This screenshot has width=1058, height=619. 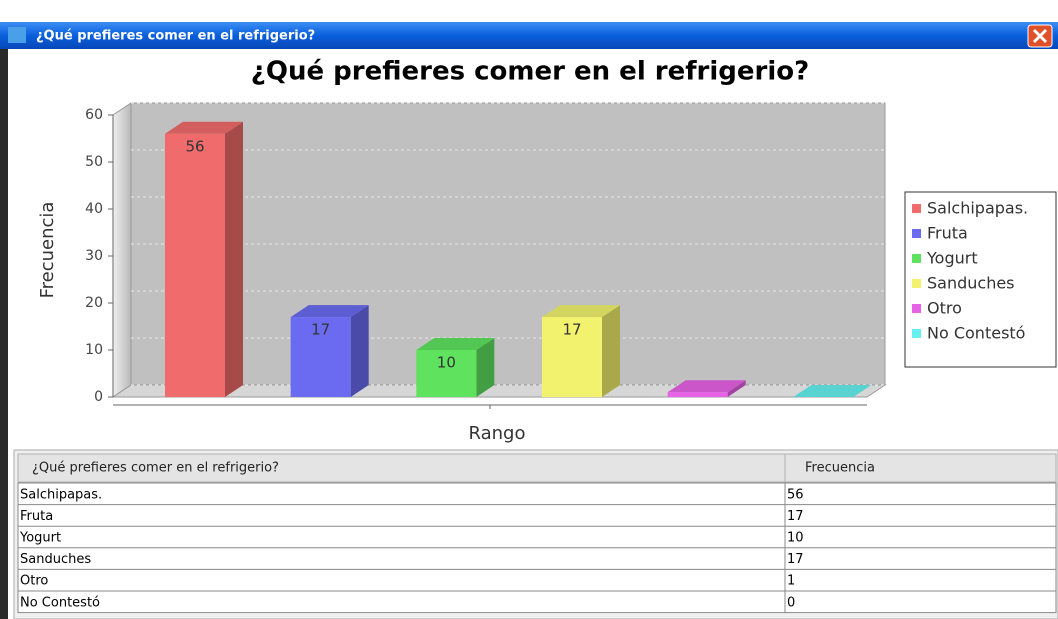 I want to click on legend-label: No Contestó, so click(x=976, y=333).